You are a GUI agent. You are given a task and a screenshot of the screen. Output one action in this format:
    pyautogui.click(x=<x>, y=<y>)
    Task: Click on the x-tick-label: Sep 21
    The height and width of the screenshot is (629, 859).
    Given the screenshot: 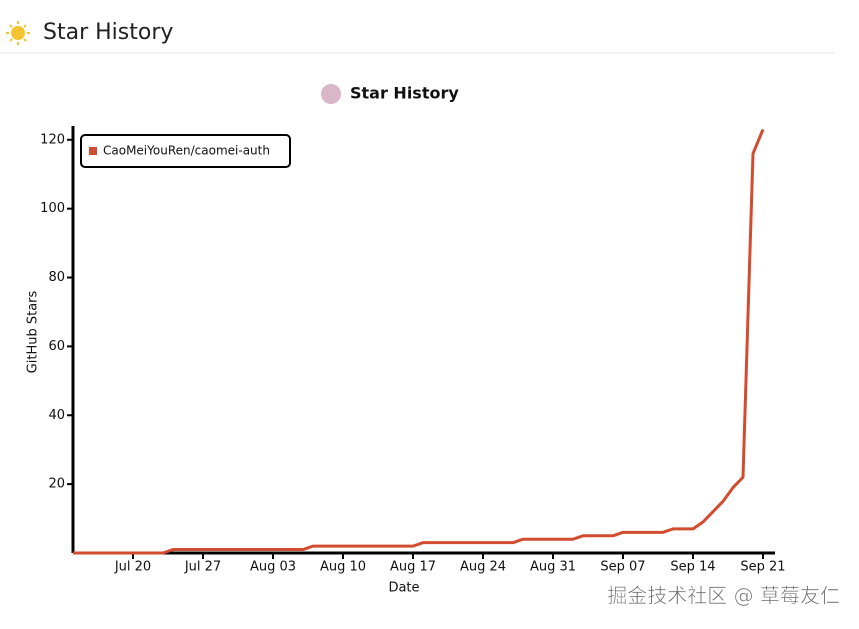 What is the action you would take?
    pyautogui.click(x=762, y=567)
    